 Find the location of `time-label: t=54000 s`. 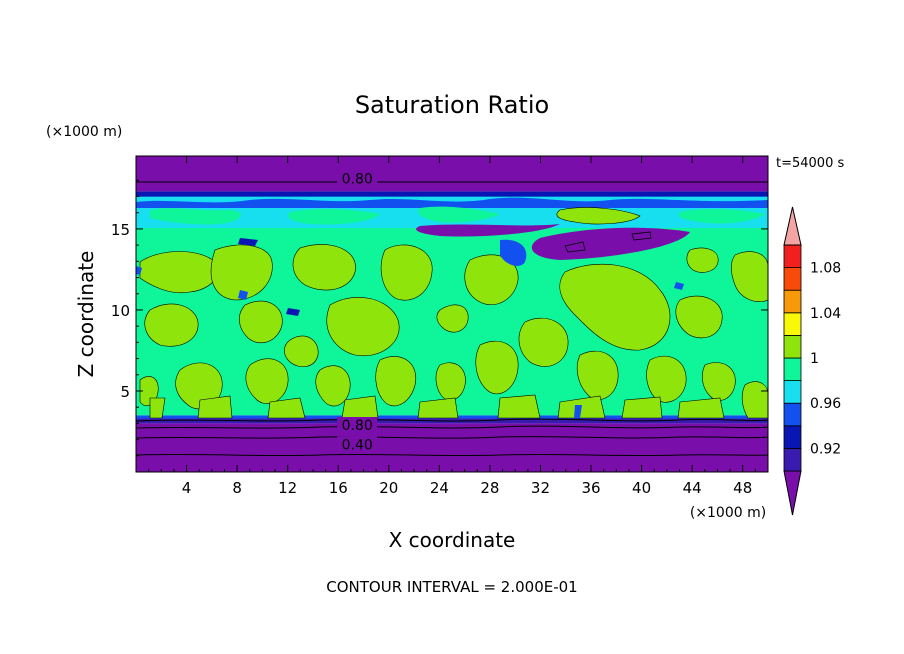

time-label: t=54000 s is located at coordinates (810, 163).